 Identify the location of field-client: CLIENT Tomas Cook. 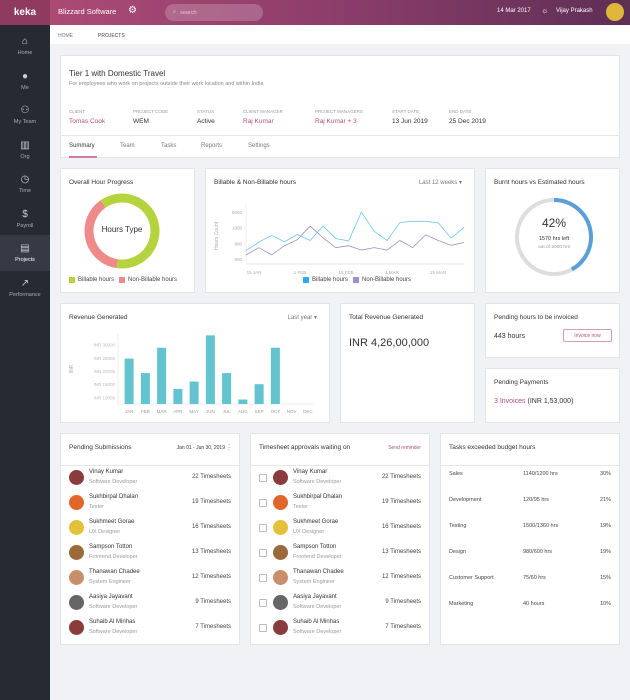
(87, 117).